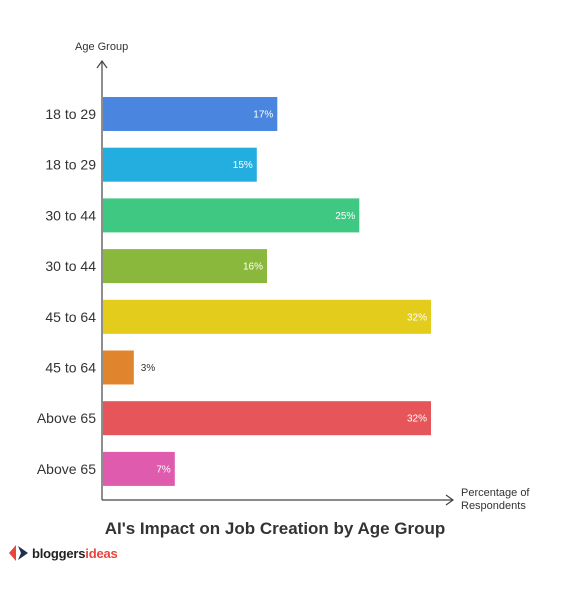  I want to click on brand-name: bloggersideas, so click(75, 553).